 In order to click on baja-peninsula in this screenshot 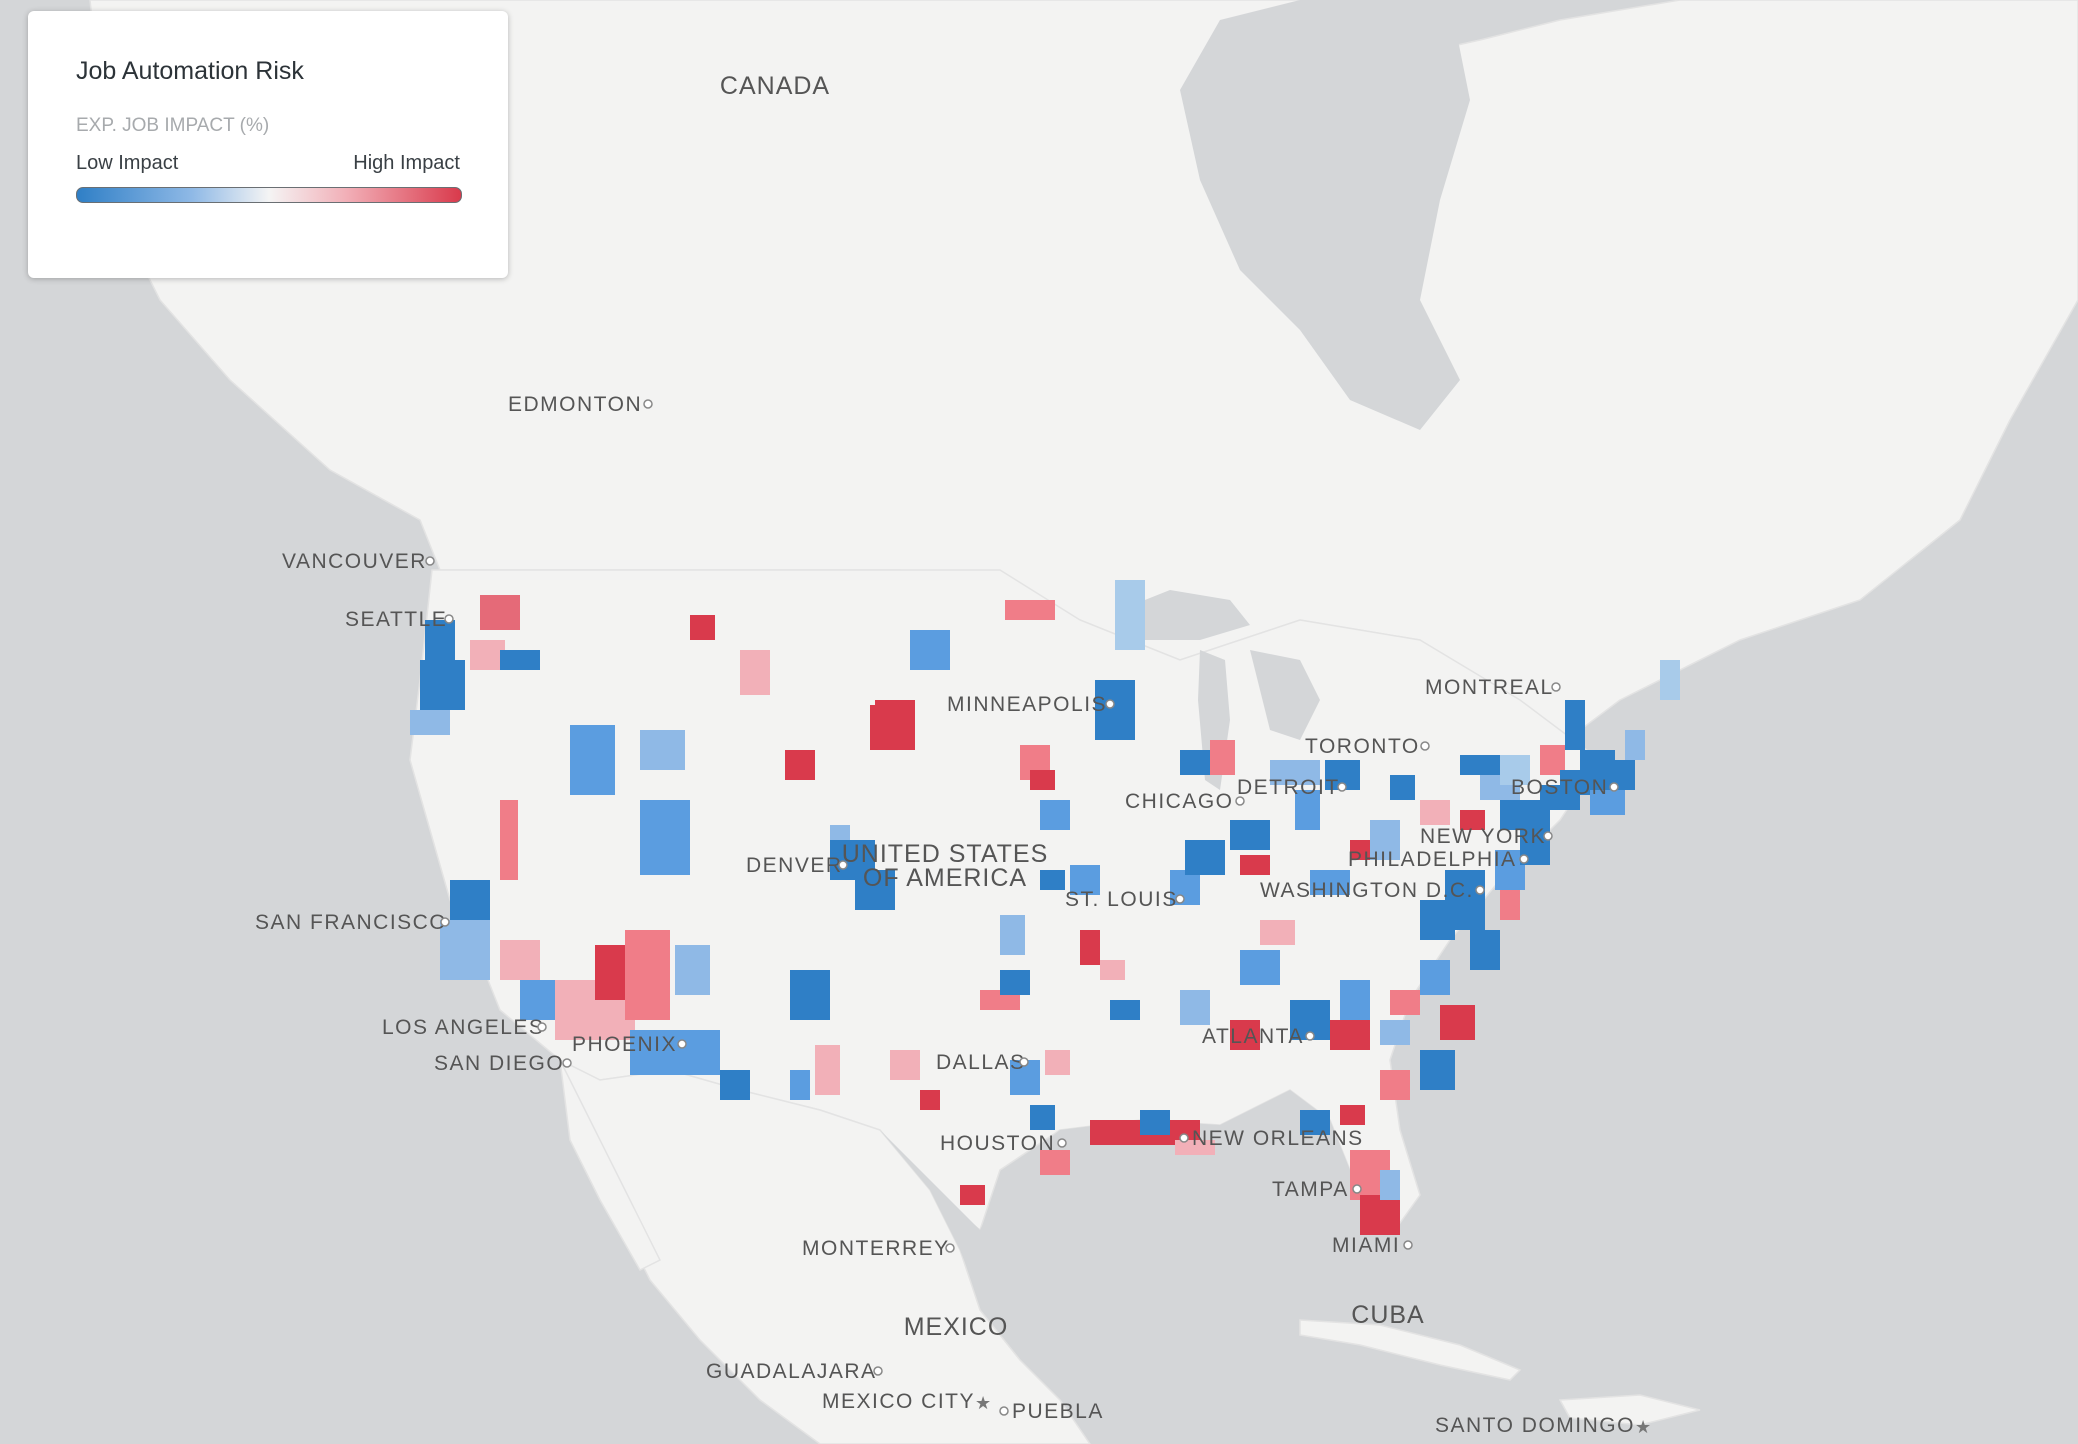, I will do `click(610, 1165)`.